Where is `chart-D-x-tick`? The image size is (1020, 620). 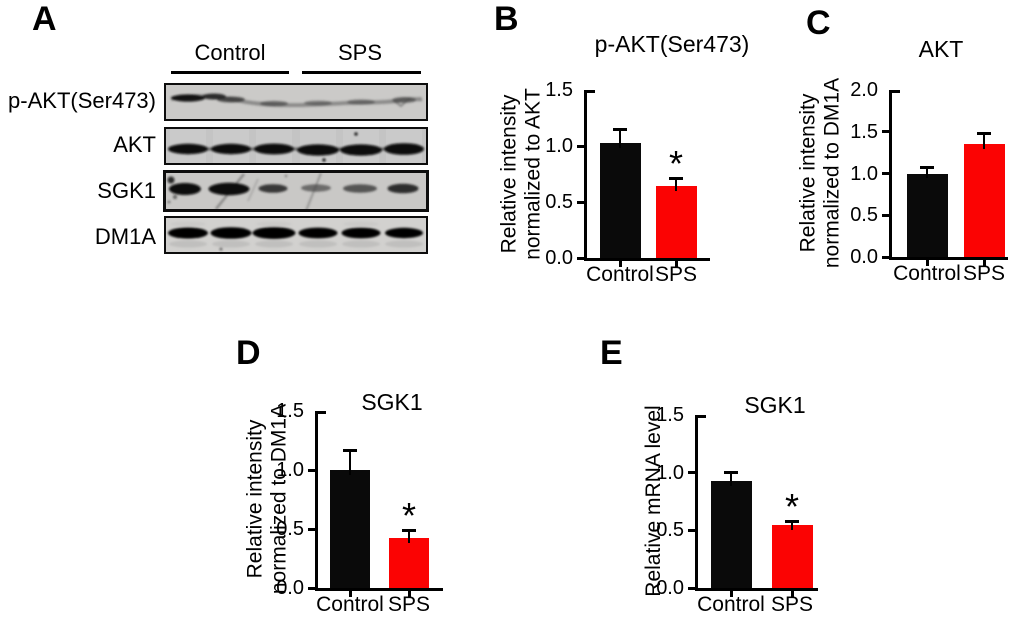 chart-D-x-tick is located at coordinates (350, 594).